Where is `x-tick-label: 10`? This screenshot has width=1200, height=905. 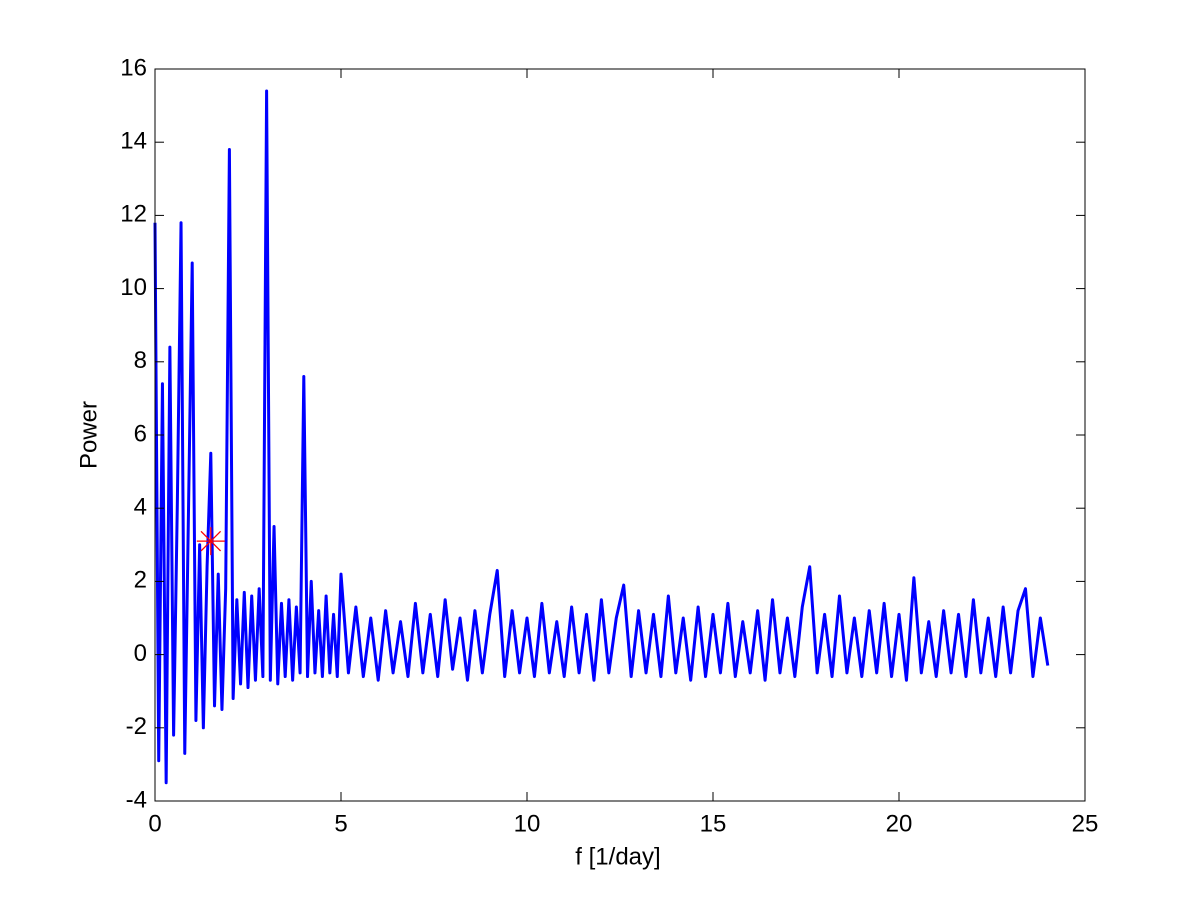 x-tick-label: 10 is located at coordinates (527, 823).